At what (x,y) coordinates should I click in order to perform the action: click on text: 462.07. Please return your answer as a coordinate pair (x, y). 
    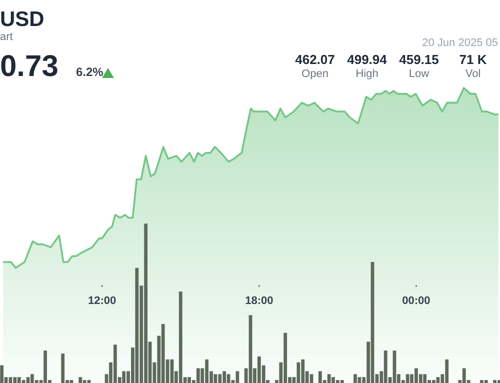
    Looking at the image, I should click on (315, 60).